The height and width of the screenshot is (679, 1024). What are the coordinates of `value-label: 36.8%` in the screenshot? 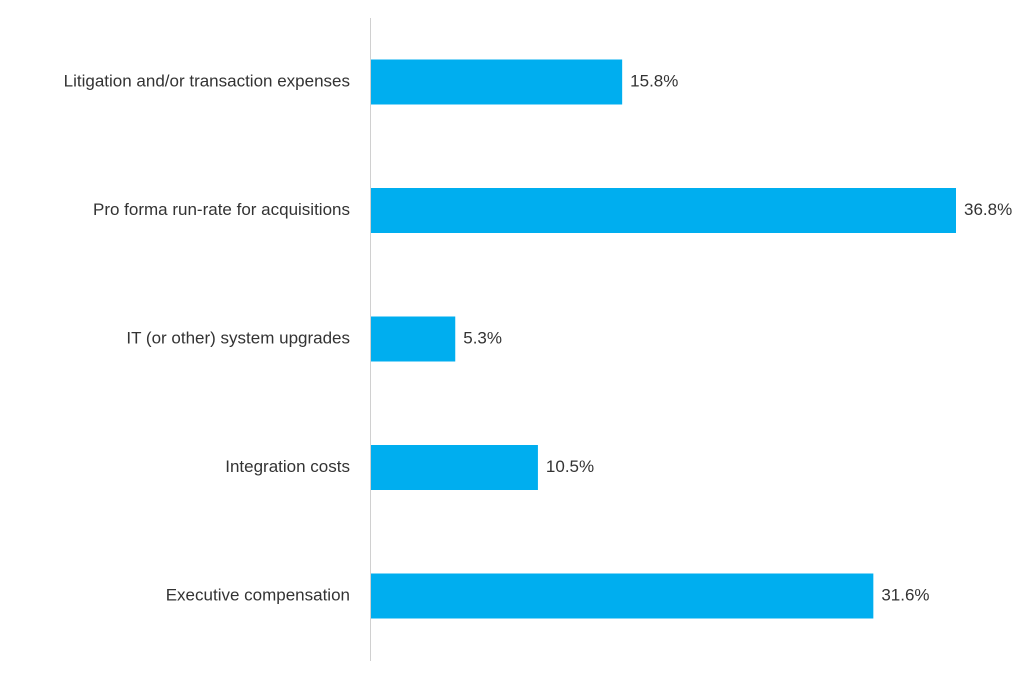 It's located at (988, 209).